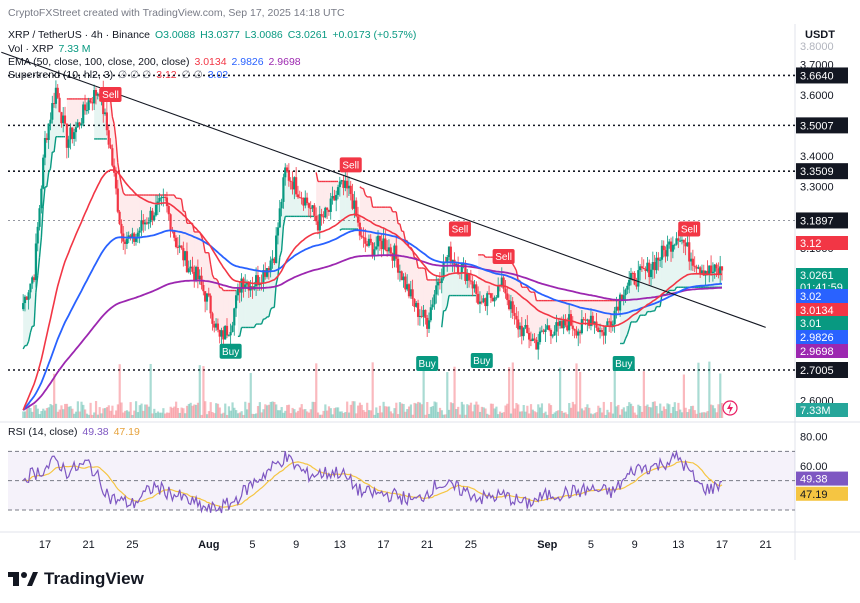  I want to click on event-icon-bolt, so click(730, 408).